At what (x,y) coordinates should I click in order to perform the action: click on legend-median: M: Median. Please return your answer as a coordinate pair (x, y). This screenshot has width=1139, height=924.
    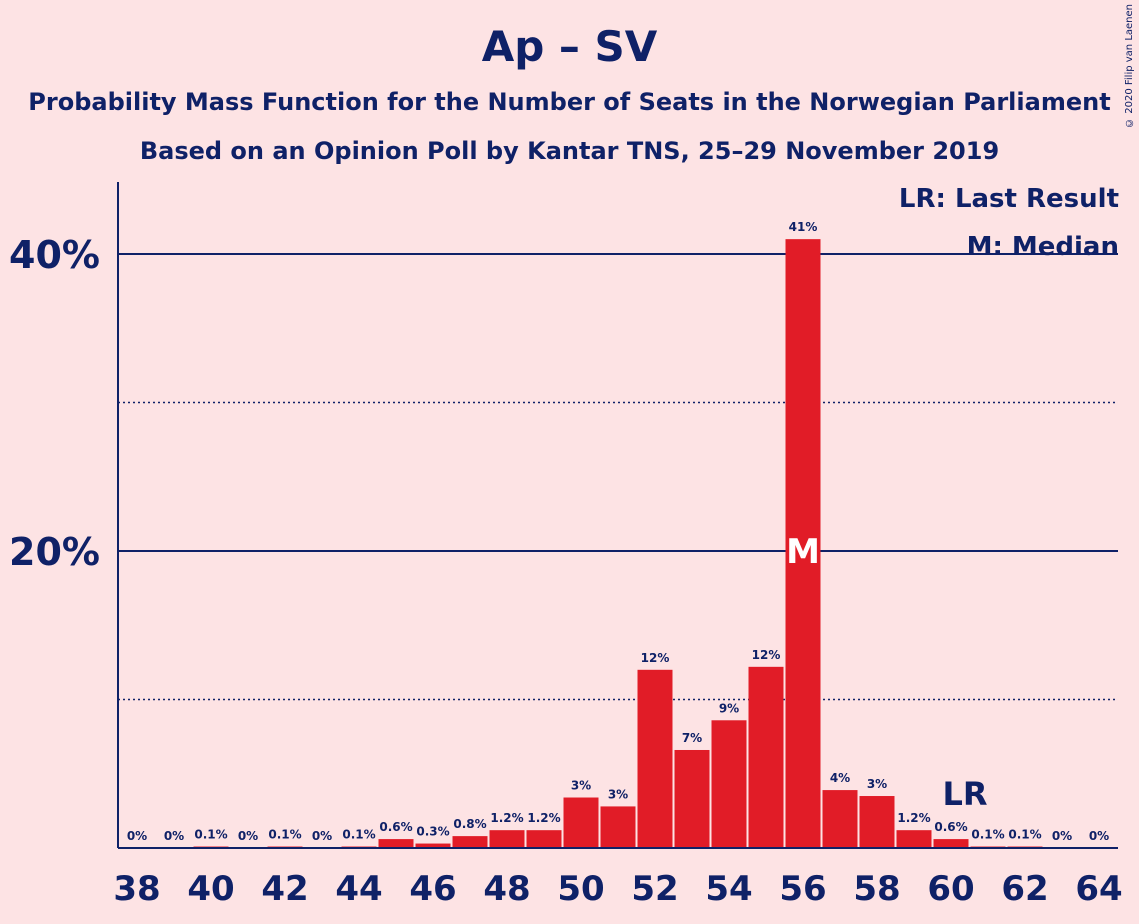
    Looking at the image, I should click on (1042, 247).